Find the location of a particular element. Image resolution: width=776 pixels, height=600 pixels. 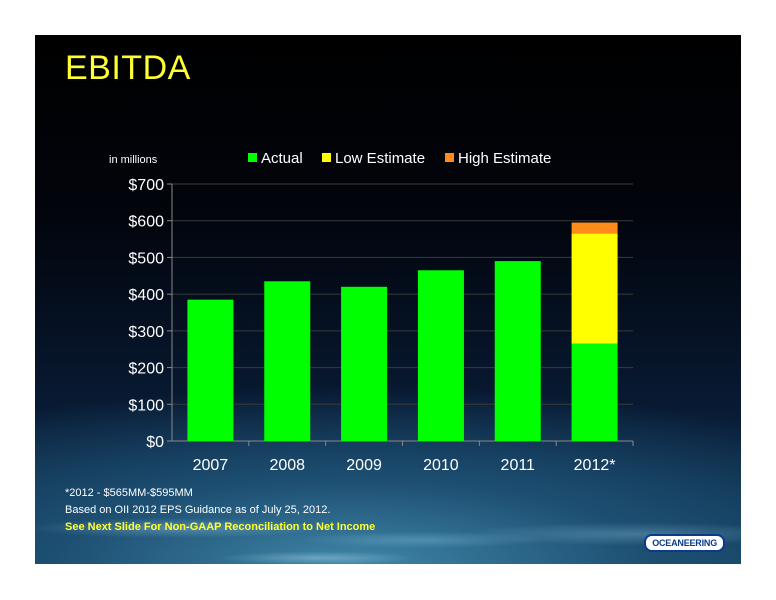

x-tick-label: 2011 is located at coordinates (518, 465).